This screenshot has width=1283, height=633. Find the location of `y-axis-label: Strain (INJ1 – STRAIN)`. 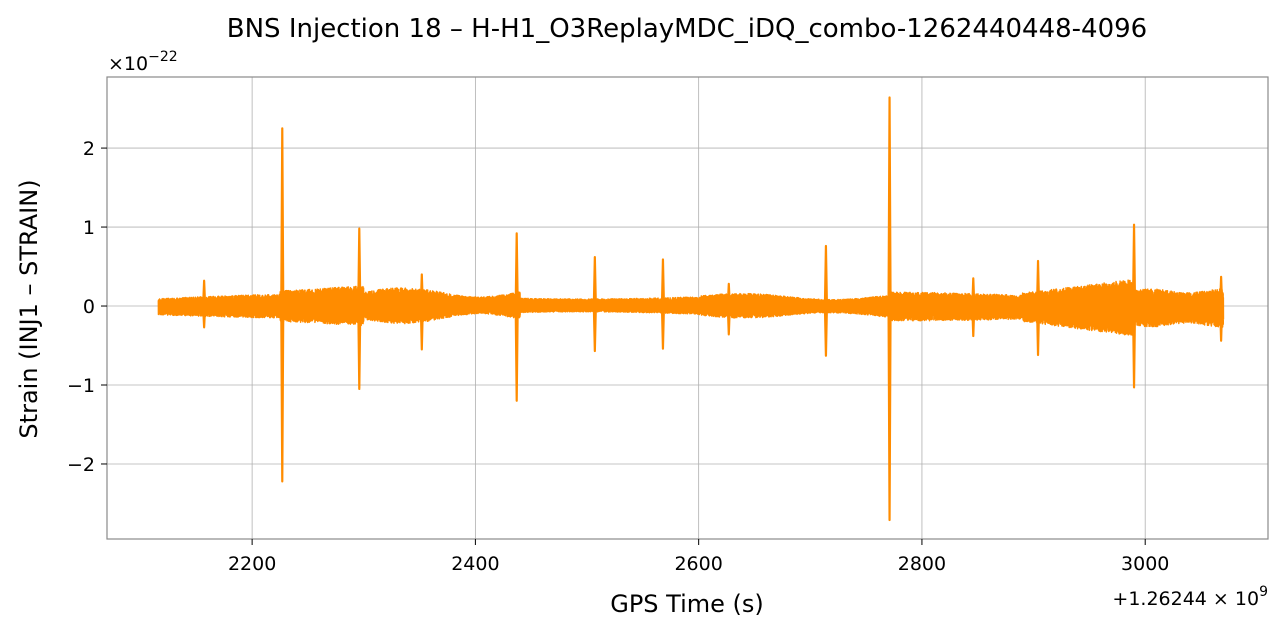

y-axis-label: Strain (INJ1 – STRAIN) is located at coordinates (29, 308).